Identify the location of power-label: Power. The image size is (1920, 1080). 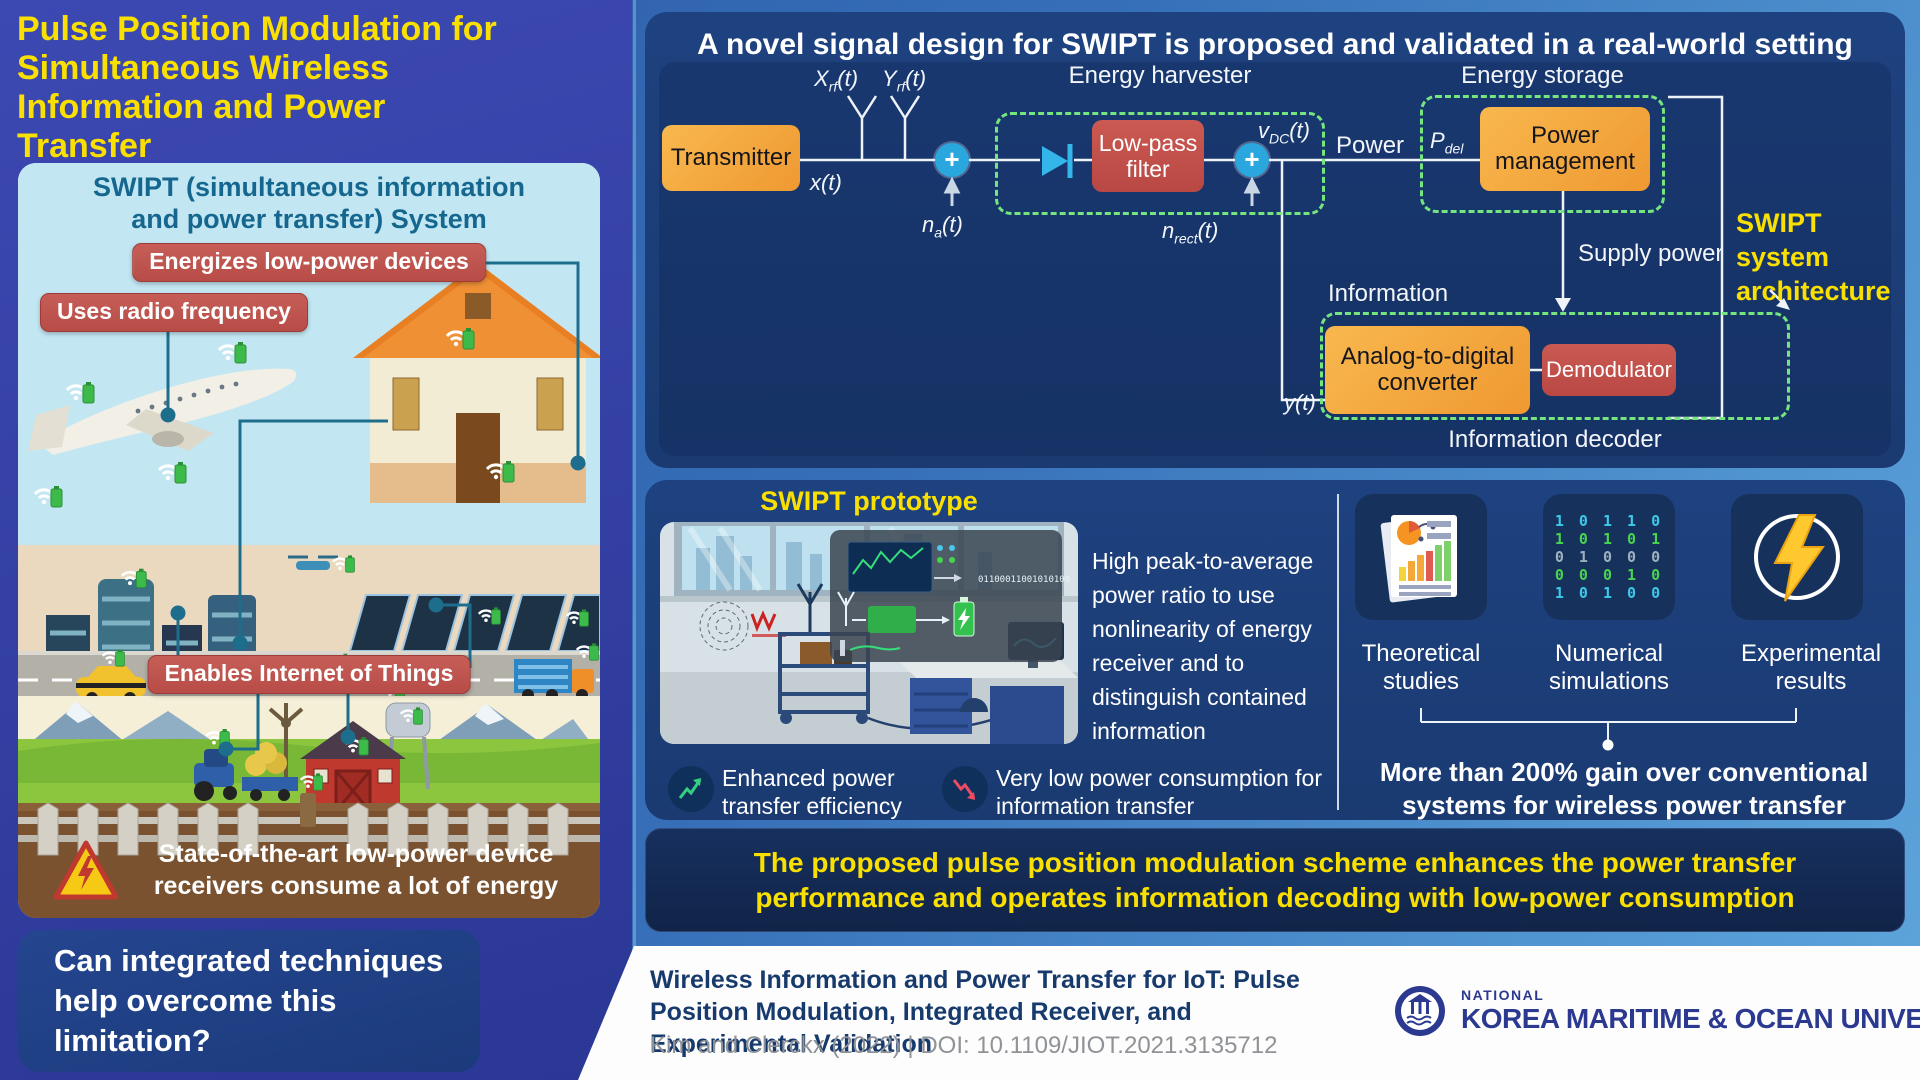
(1370, 145).